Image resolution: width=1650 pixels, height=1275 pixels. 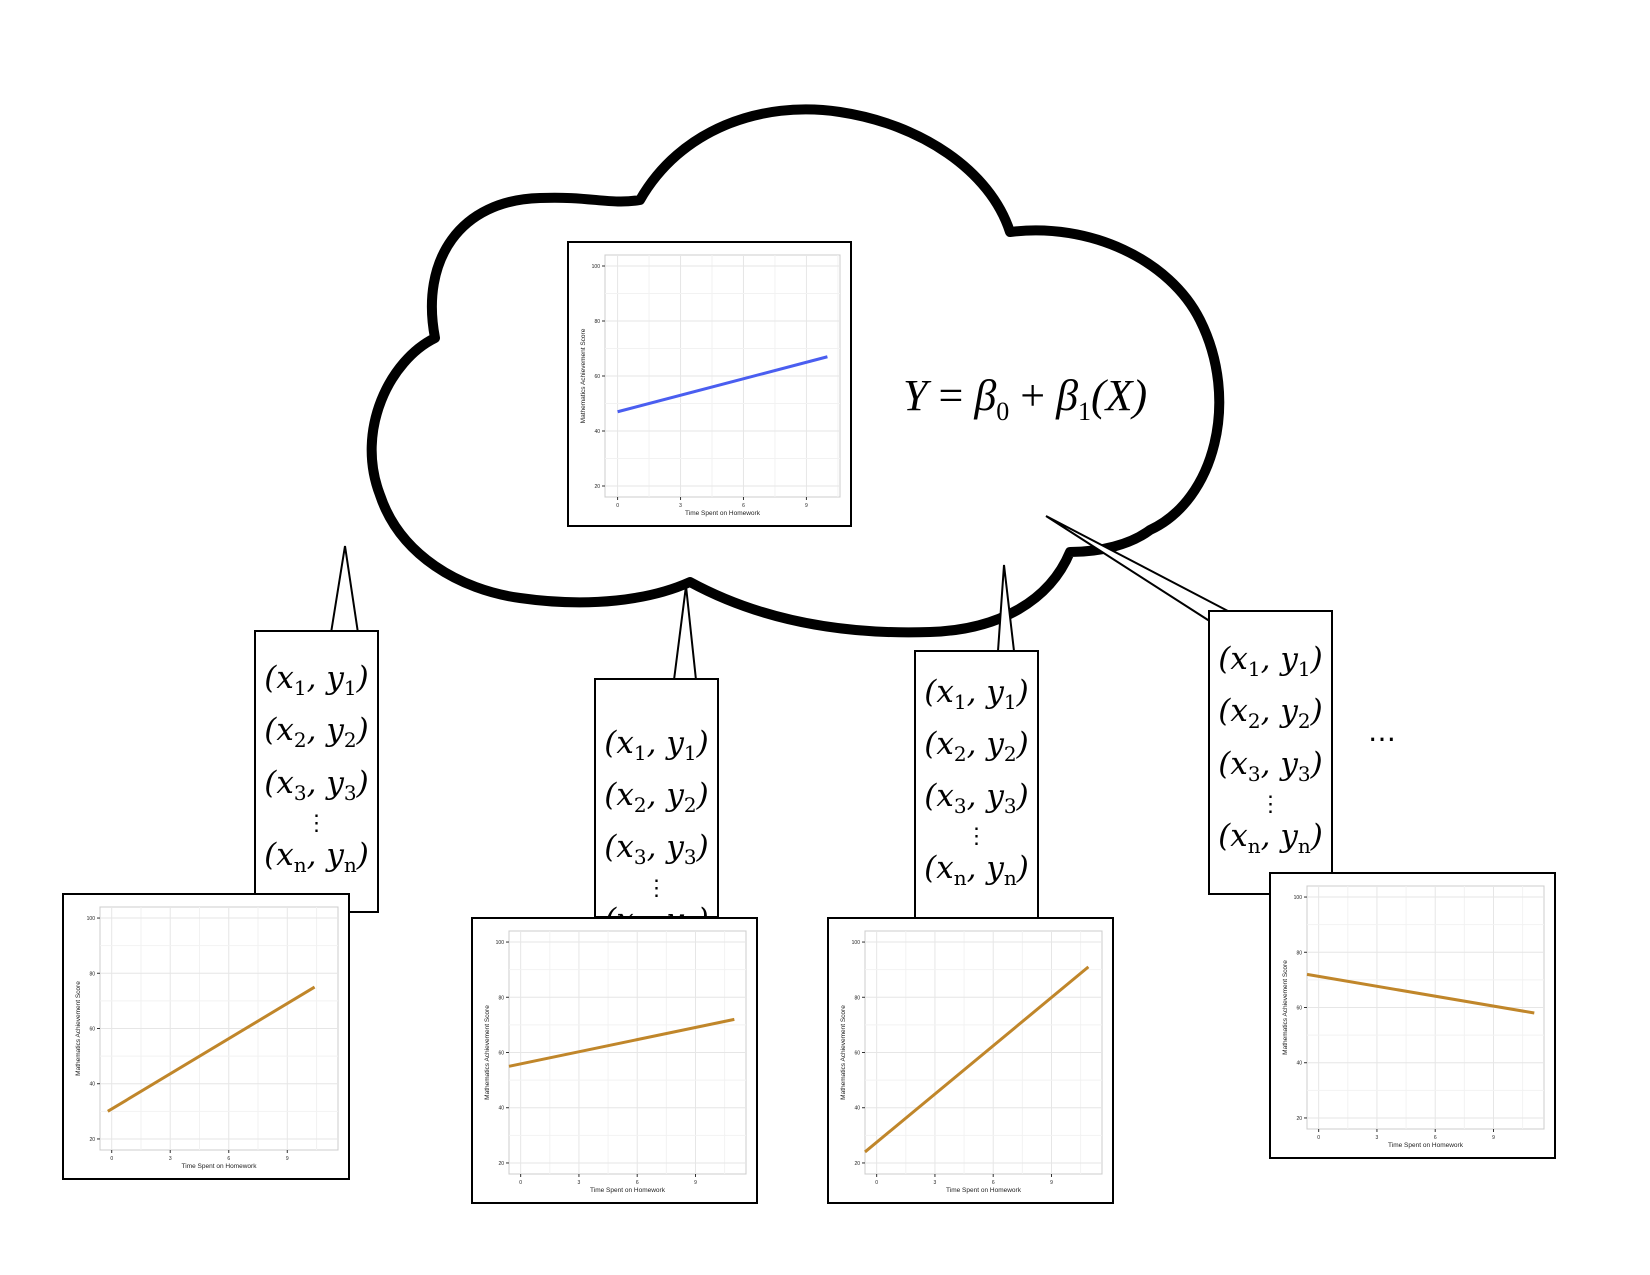 What do you see at coordinates (951, 395) in the screenshot?
I see `equation-equals: =` at bounding box center [951, 395].